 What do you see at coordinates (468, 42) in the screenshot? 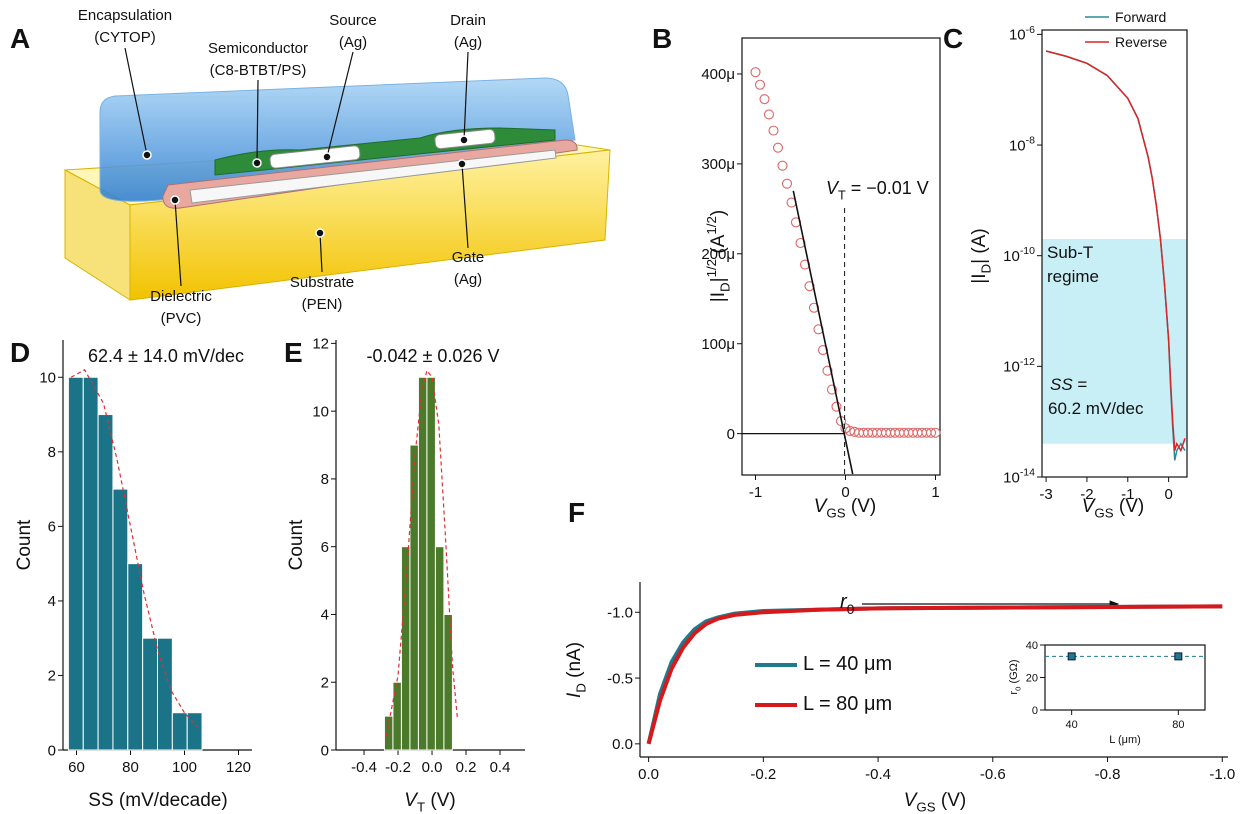
I see `diagram-label: (Ag)` at bounding box center [468, 42].